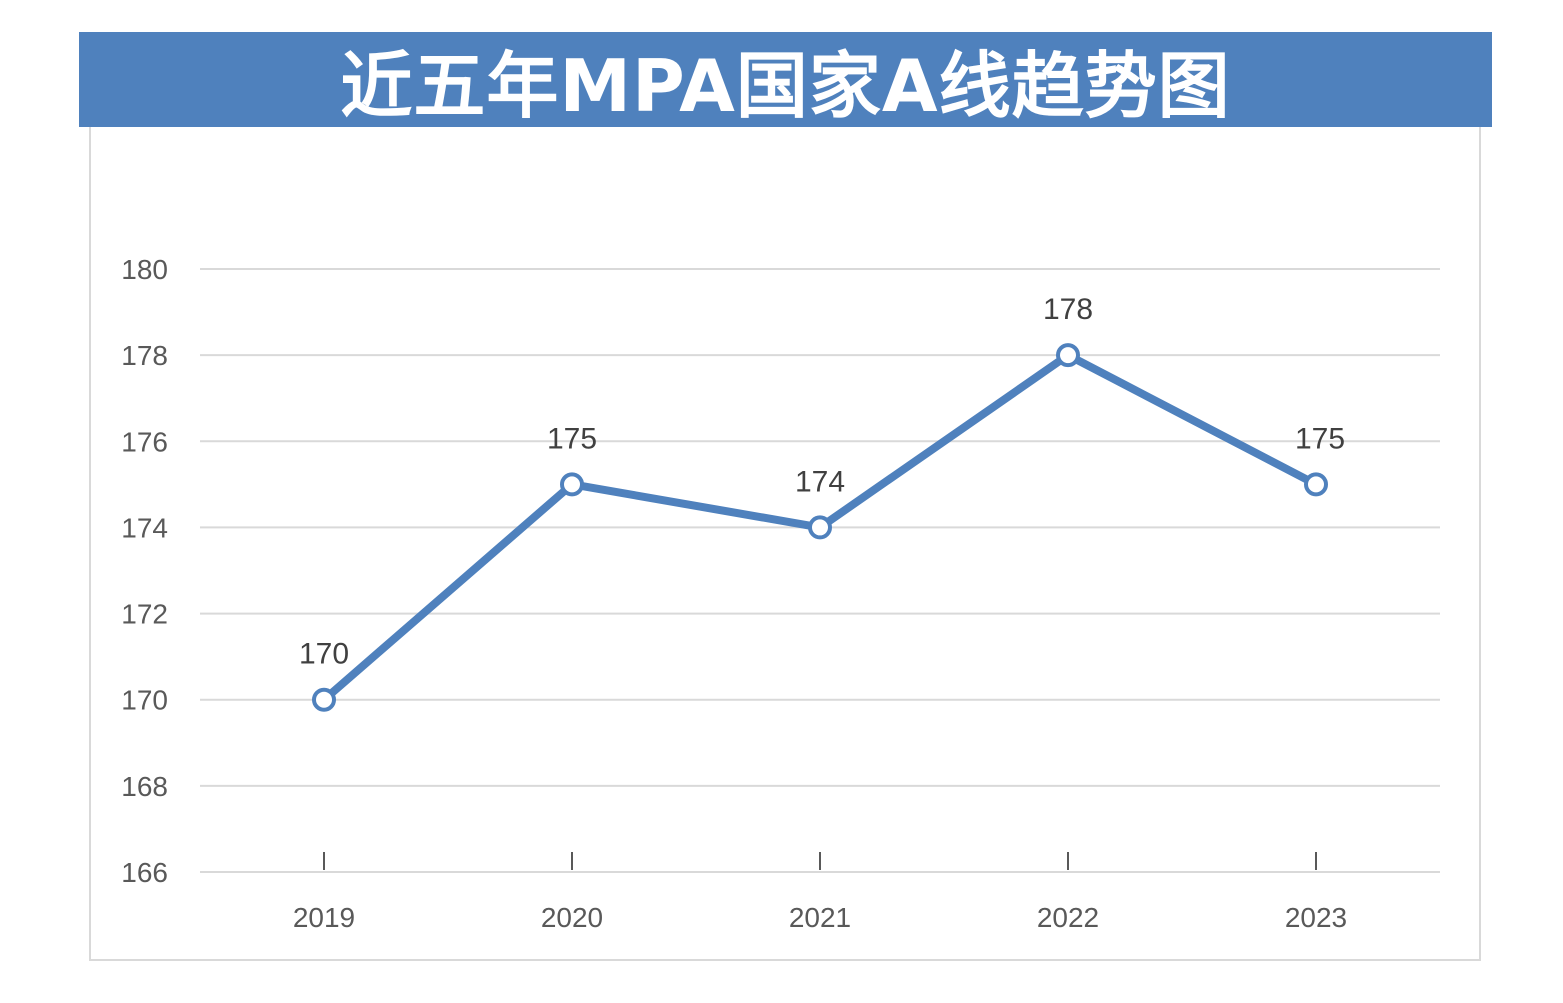 This screenshot has height=1003, width=1563. What do you see at coordinates (144, 527) in the screenshot?
I see `y-tick-label: 174` at bounding box center [144, 527].